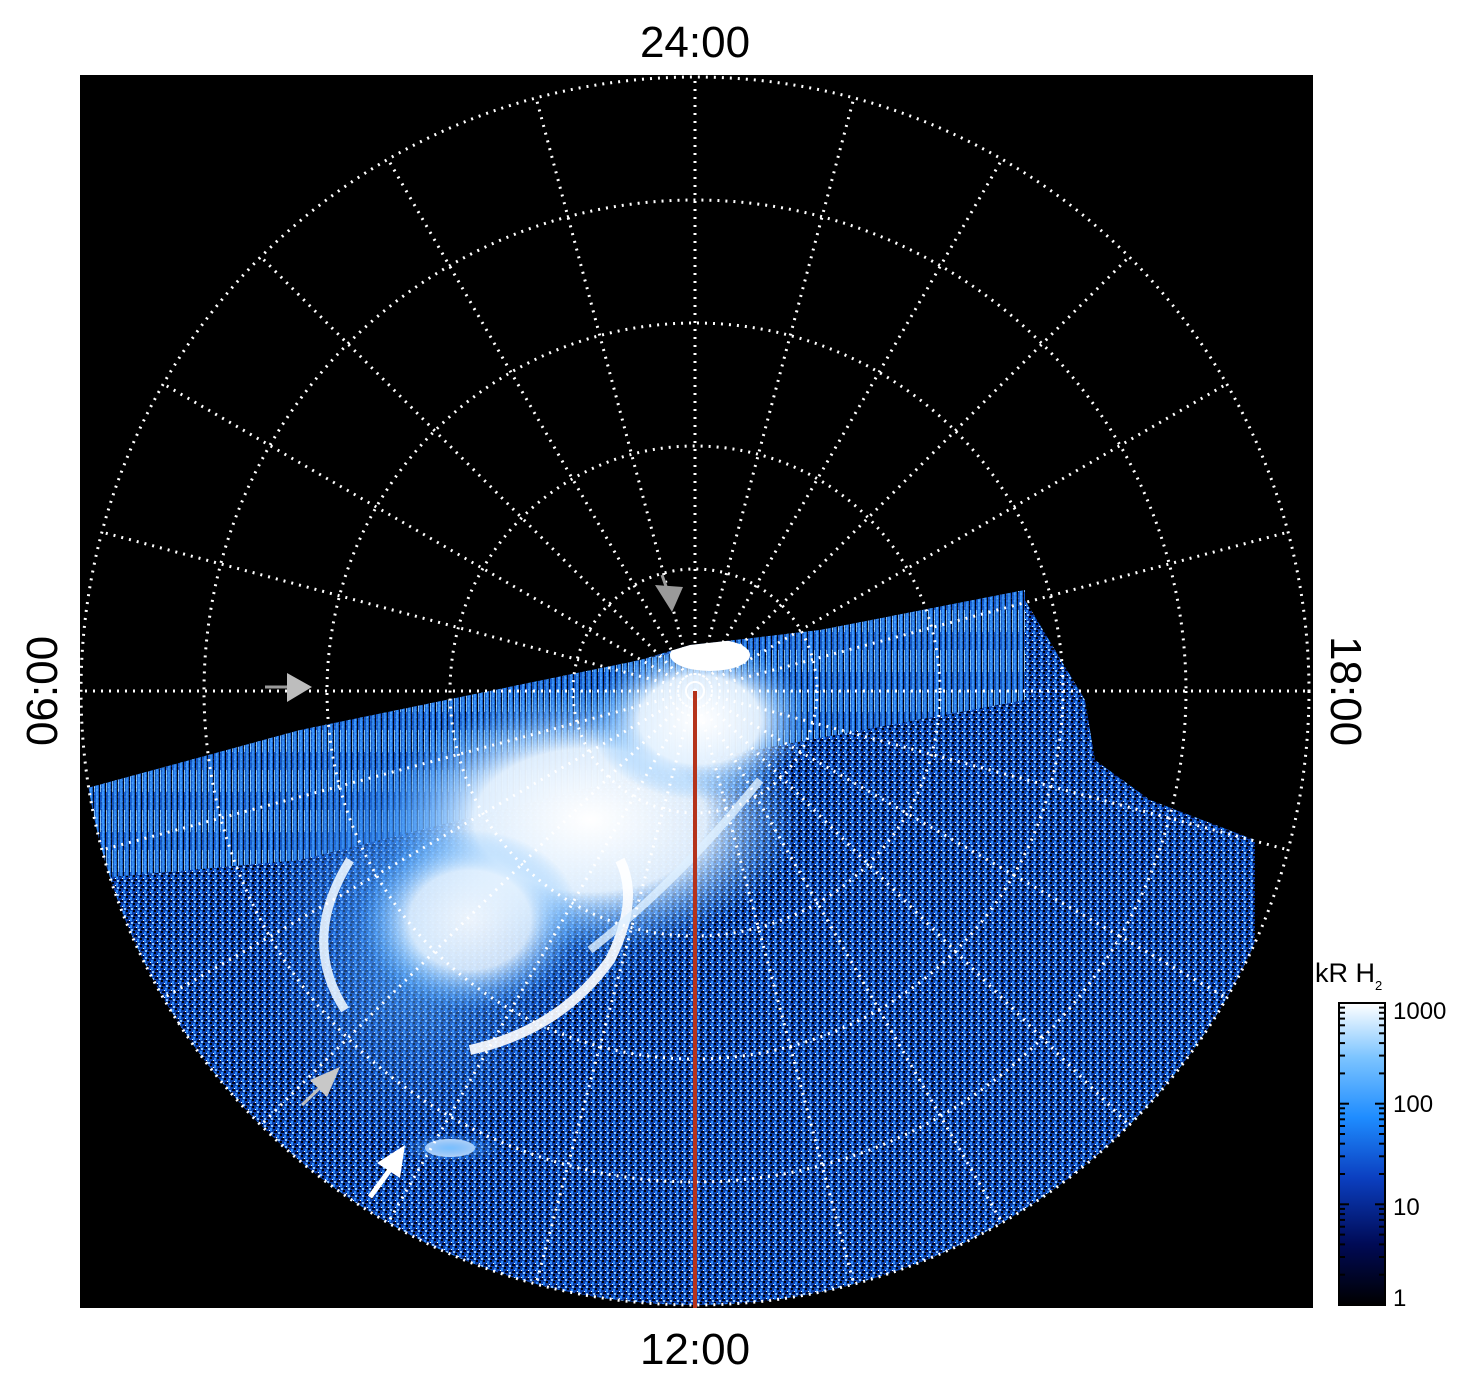 This screenshot has height=1384, width=1480. Describe the element at coordinates (1348, 975) in the screenshot. I see `colorbar-title: kR H2` at that location.